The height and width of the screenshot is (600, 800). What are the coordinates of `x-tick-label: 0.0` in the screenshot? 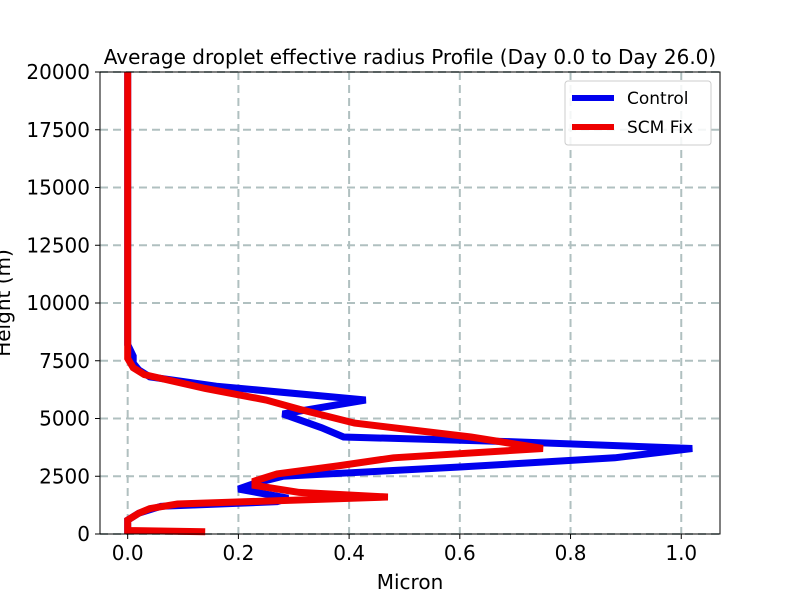 It's located at (128, 553).